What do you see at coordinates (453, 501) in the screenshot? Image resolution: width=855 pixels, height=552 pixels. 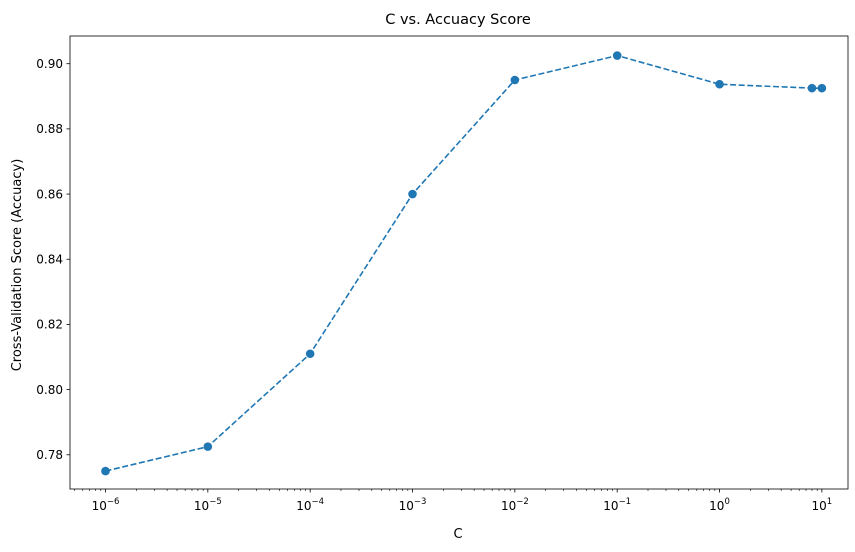 I see `x-axis: 10⁻⁶ 10⁻⁵ 10⁻⁴ 10⁻³ 10⁻² 10⁻¹ 10⁰ 10¹` at bounding box center [453, 501].